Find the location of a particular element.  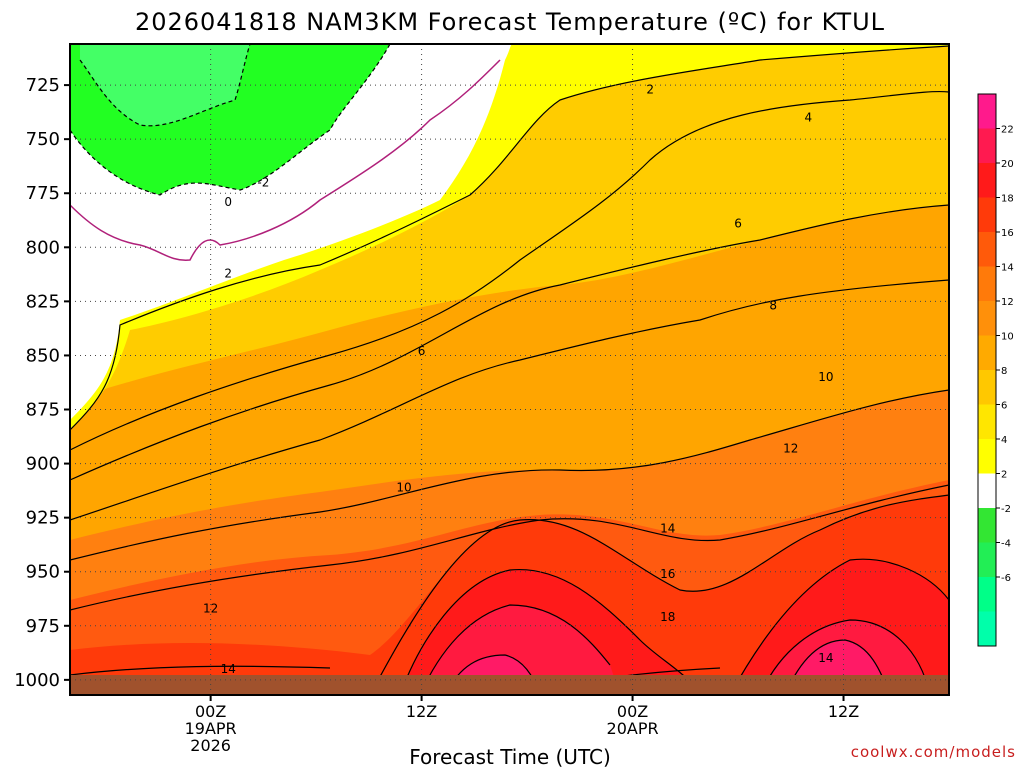

contour-line-minus2 is located at coordinates (230, 120).